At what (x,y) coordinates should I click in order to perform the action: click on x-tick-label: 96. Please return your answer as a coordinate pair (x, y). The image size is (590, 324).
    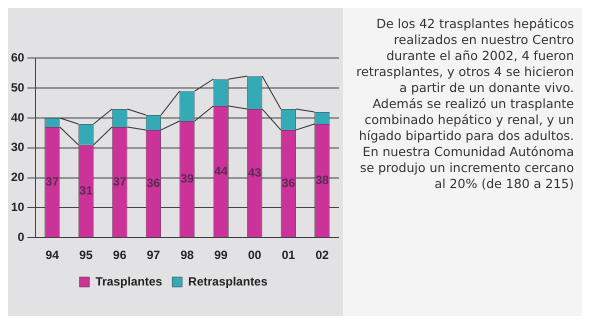
    Looking at the image, I should click on (120, 255).